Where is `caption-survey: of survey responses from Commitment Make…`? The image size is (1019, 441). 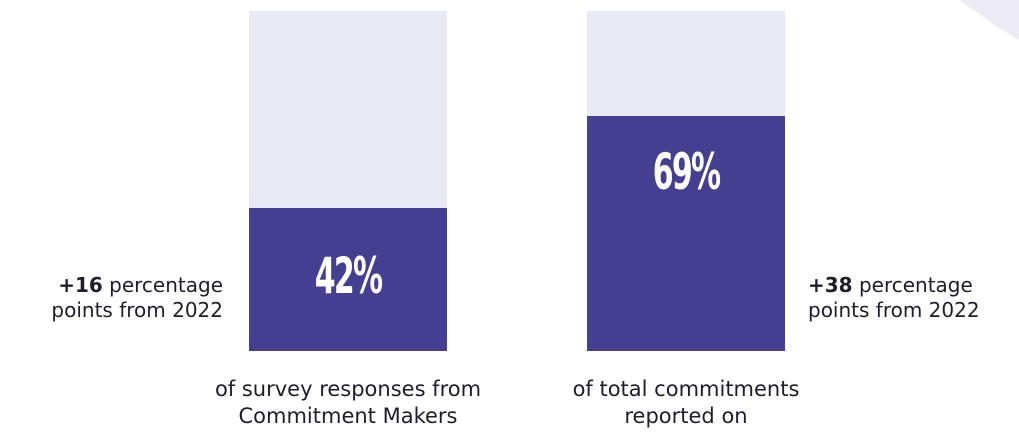
caption-survey: of survey responses from Commitment Make… is located at coordinates (348, 403).